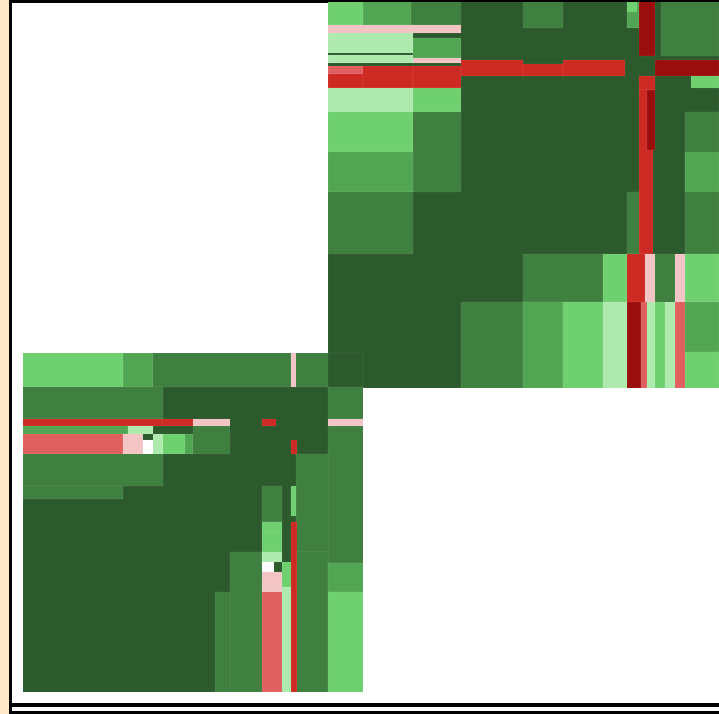  Describe the element at coordinates (10, 353) in the screenshot. I see `frame-left-border` at that location.